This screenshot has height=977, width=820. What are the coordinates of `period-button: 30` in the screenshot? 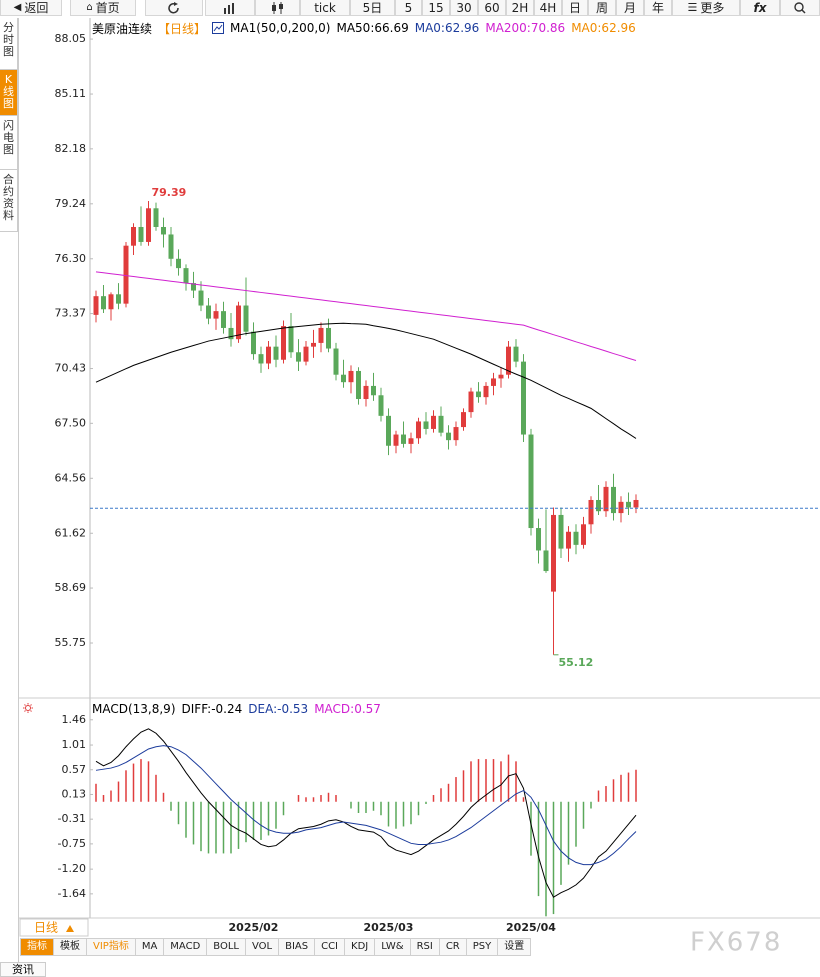 It's located at (464, 8).